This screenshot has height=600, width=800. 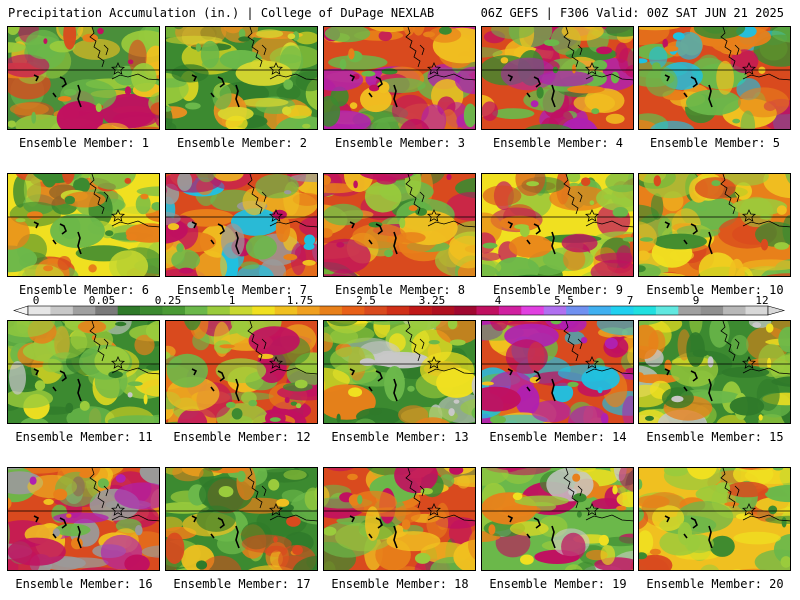 I want to click on colorbar-tick-label: 1, so click(x=232, y=301).